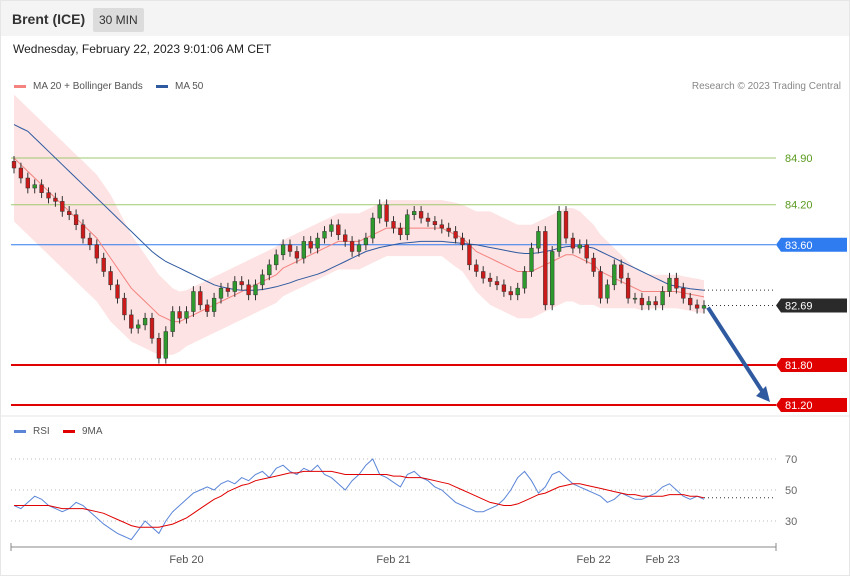 This screenshot has width=850, height=576. What do you see at coordinates (78, 86) in the screenshot?
I see `legend-ma20: MA 20 + Bollinger Bands` at bounding box center [78, 86].